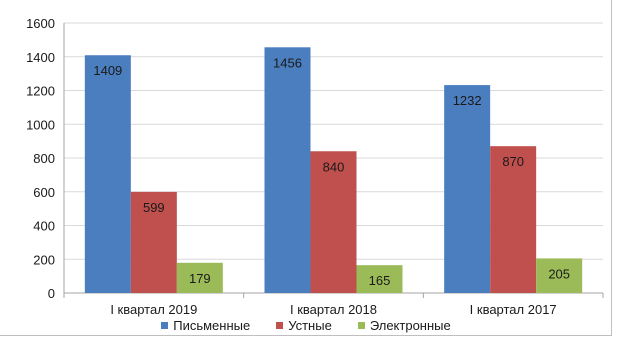 The height and width of the screenshot is (340, 625). What do you see at coordinates (154, 207) in the screenshot?
I see `data-label: 599` at bounding box center [154, 207].